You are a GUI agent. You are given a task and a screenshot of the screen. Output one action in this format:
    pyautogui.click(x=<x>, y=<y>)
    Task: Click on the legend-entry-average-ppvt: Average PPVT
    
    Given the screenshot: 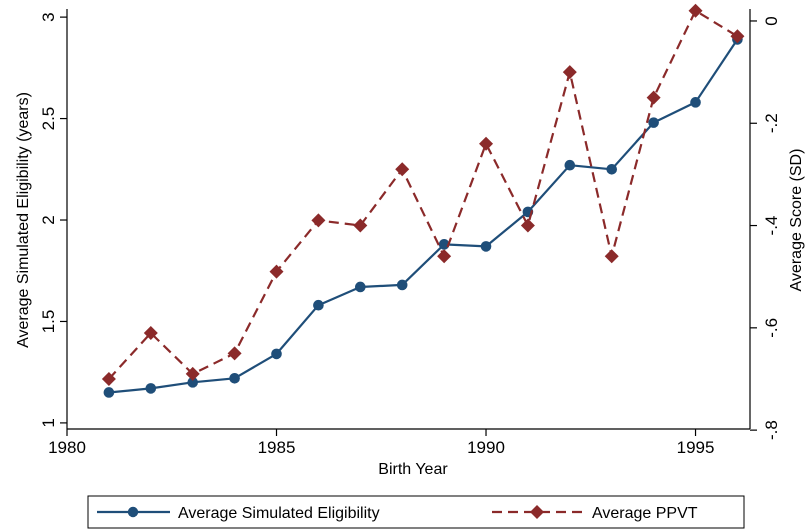 What is the action you would take?
    pyautogui.click(x=595, y=513)
    